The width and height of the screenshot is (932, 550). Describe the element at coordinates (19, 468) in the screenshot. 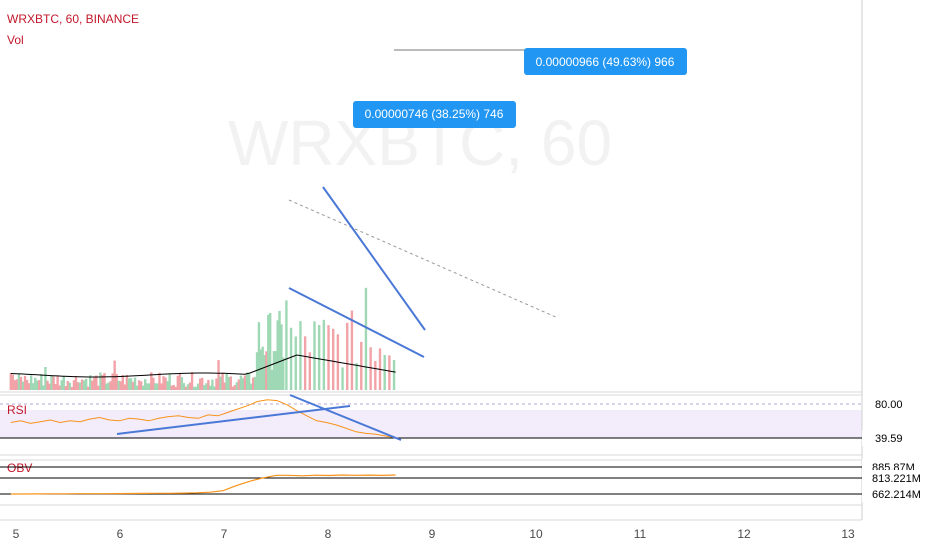

I see `obv-title: OBV` at that location.